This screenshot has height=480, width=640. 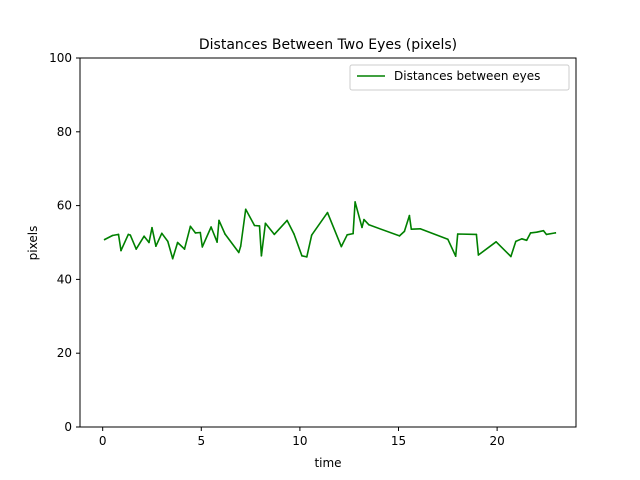 What do you see at coordinates (64, 206) in the screenshot?
I see `y-tick-label: 60` at bounding box center [64, 206].